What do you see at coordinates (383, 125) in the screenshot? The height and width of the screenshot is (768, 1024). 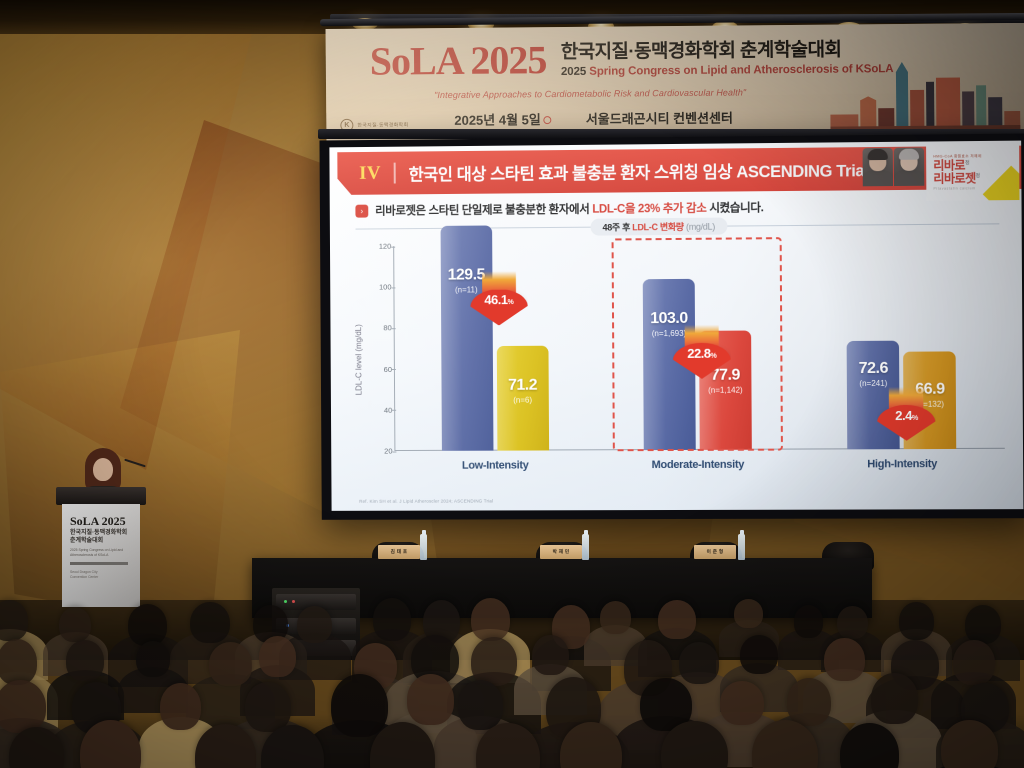 I see `ksola-logo-text: 한국지질·동맥경화학회` at bounding box center [383, 125].